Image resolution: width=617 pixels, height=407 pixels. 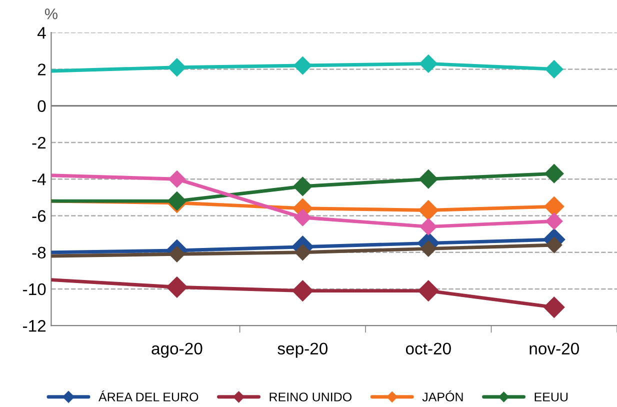 What do you see at coordinates (39, 216) in the screenshot?
I see `y-tick-label: -6` at bounding box center [39, 216].